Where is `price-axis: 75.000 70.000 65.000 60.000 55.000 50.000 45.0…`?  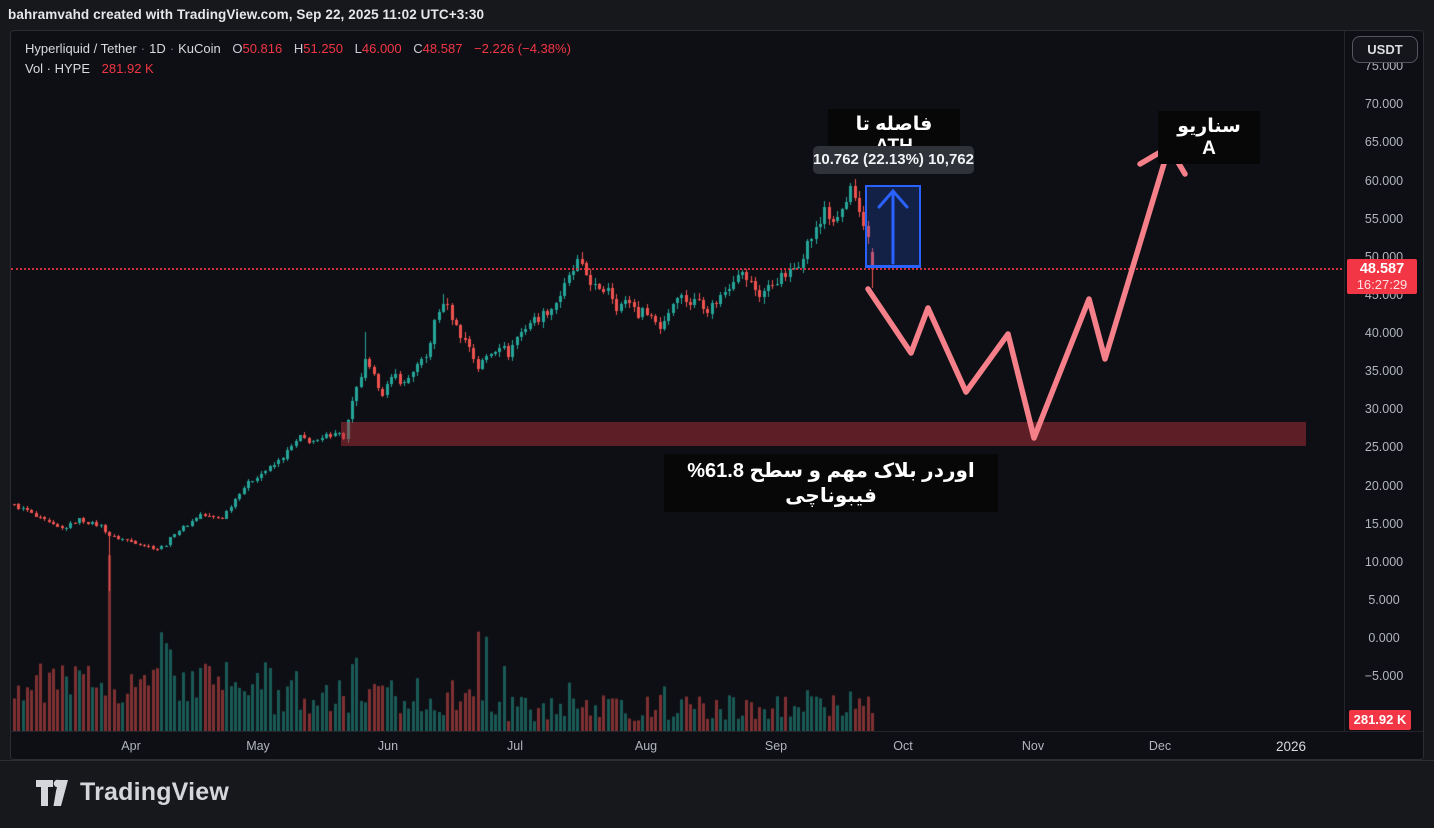
price-axis: 75.000 70.000 65.000 60.000 55.000 50.000 45.0… is located at coordinates (1383, 381).